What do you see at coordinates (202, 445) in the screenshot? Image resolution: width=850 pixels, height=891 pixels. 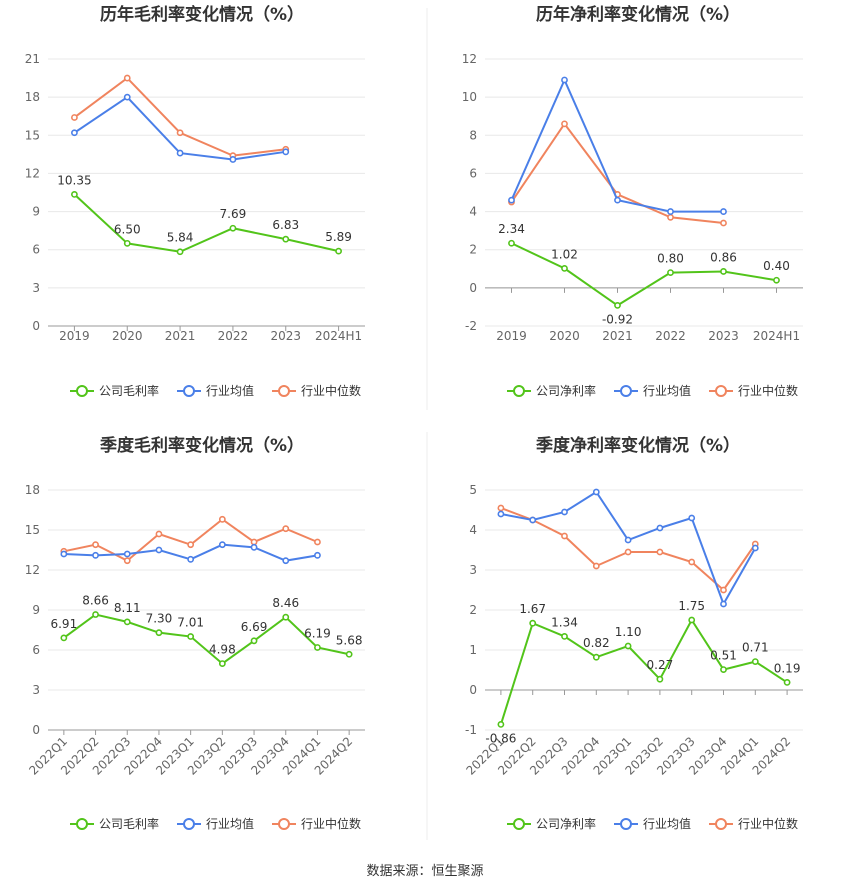 I see `chart-title-2: 季度毛利率变化情况（%）` at bounding box center [202, 445].